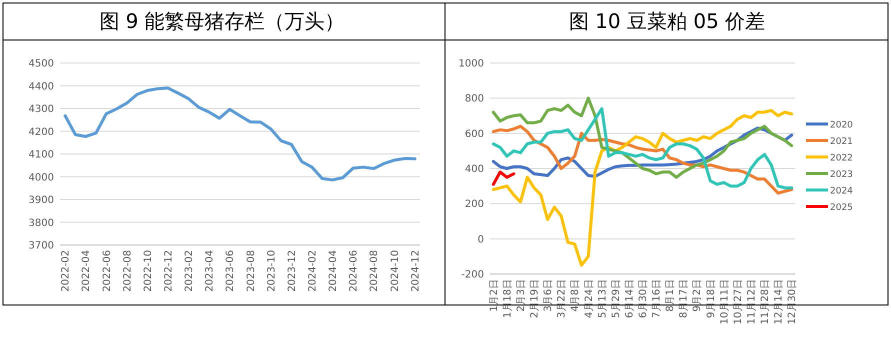  What do you see at coordinates (698, 295) in the screenshot?
I see `x-tick-label: 9月2日` at bounding box center [698, 295].